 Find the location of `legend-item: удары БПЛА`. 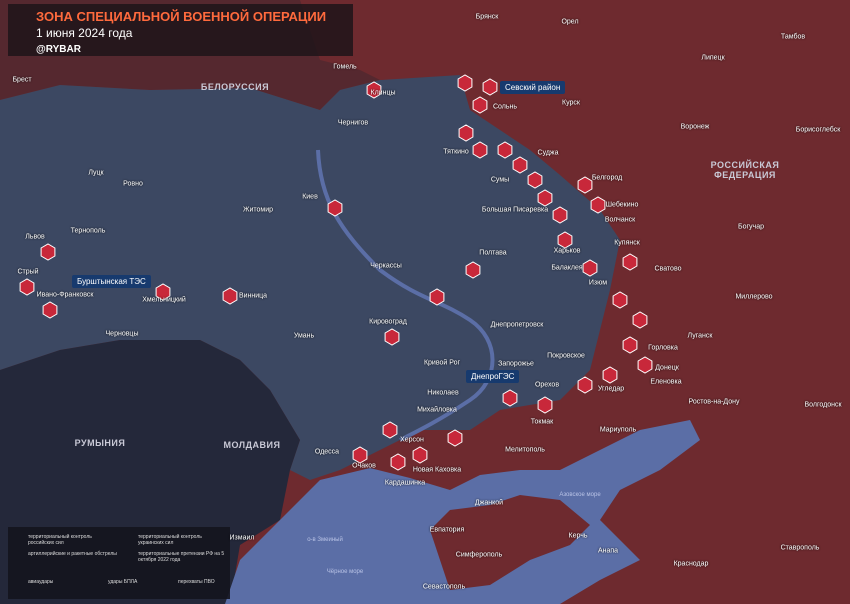

legend-item: удары БПЛА is located at coordinates (123, 582).